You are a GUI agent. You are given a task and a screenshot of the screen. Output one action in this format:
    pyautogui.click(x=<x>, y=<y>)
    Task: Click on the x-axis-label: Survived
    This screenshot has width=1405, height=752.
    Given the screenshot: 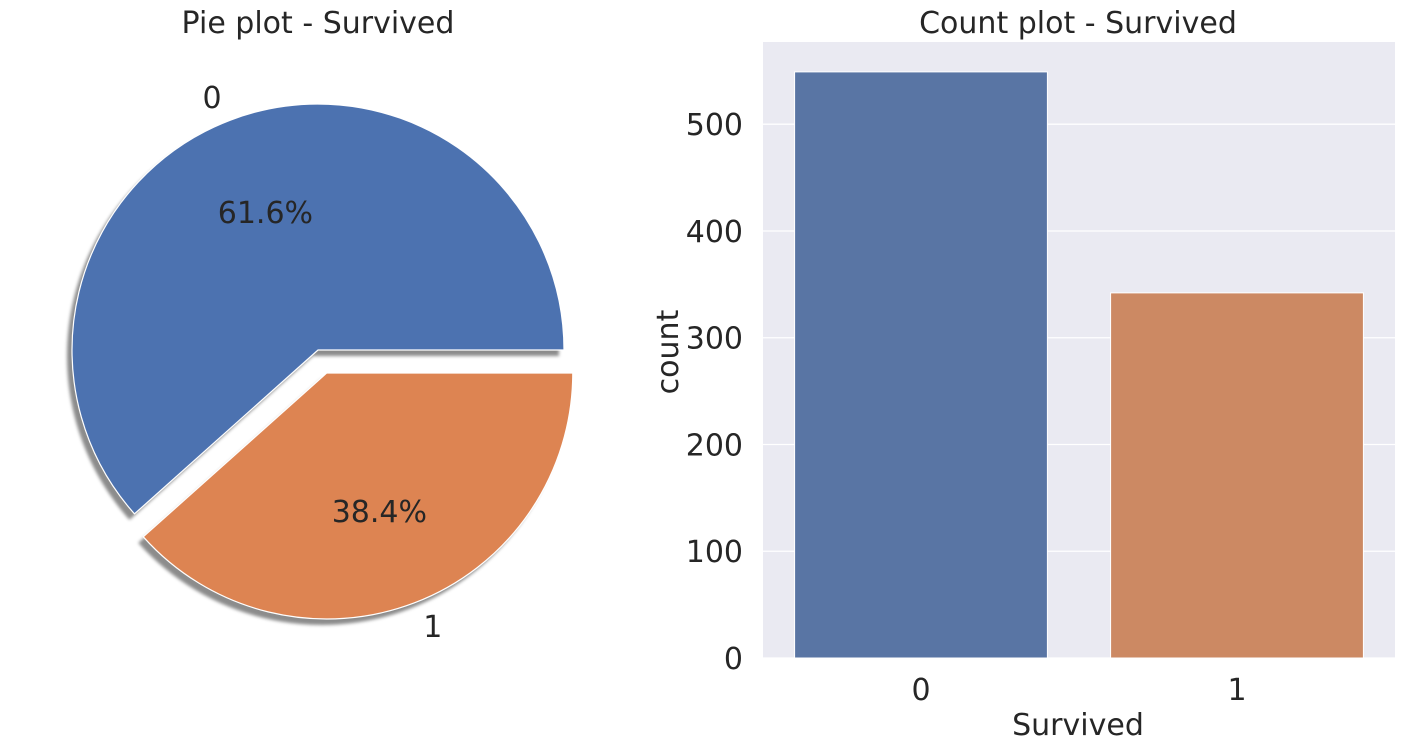 What is the action you would take?
    pyautogui.click(x=1078, y=725)
    